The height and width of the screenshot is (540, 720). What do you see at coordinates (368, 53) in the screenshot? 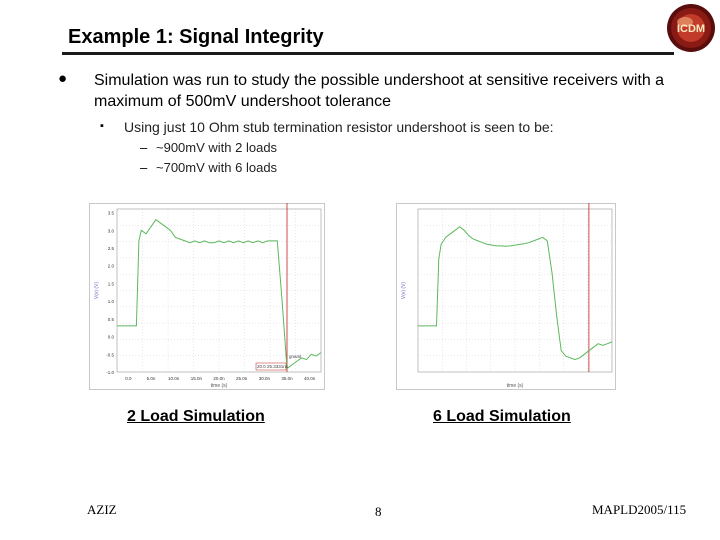
I see `title-underline` at bounding box center [368, 53].